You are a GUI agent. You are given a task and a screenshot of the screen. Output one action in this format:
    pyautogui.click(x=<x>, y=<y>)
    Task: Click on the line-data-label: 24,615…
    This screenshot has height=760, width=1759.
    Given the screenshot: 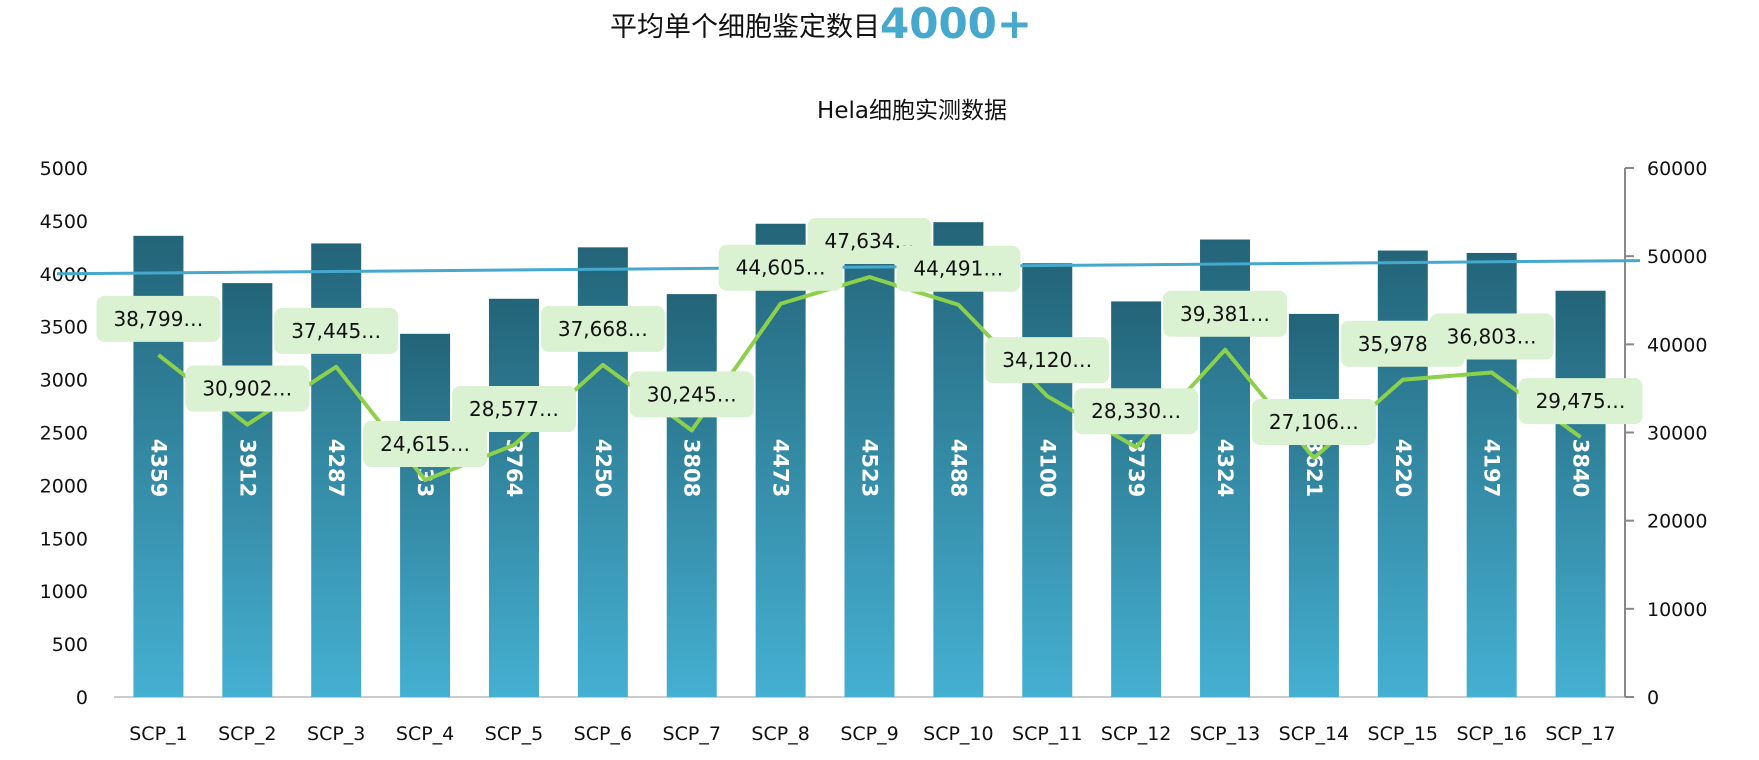 What is the action you would take?
    pyautogui.click(x=425, y=444)
    